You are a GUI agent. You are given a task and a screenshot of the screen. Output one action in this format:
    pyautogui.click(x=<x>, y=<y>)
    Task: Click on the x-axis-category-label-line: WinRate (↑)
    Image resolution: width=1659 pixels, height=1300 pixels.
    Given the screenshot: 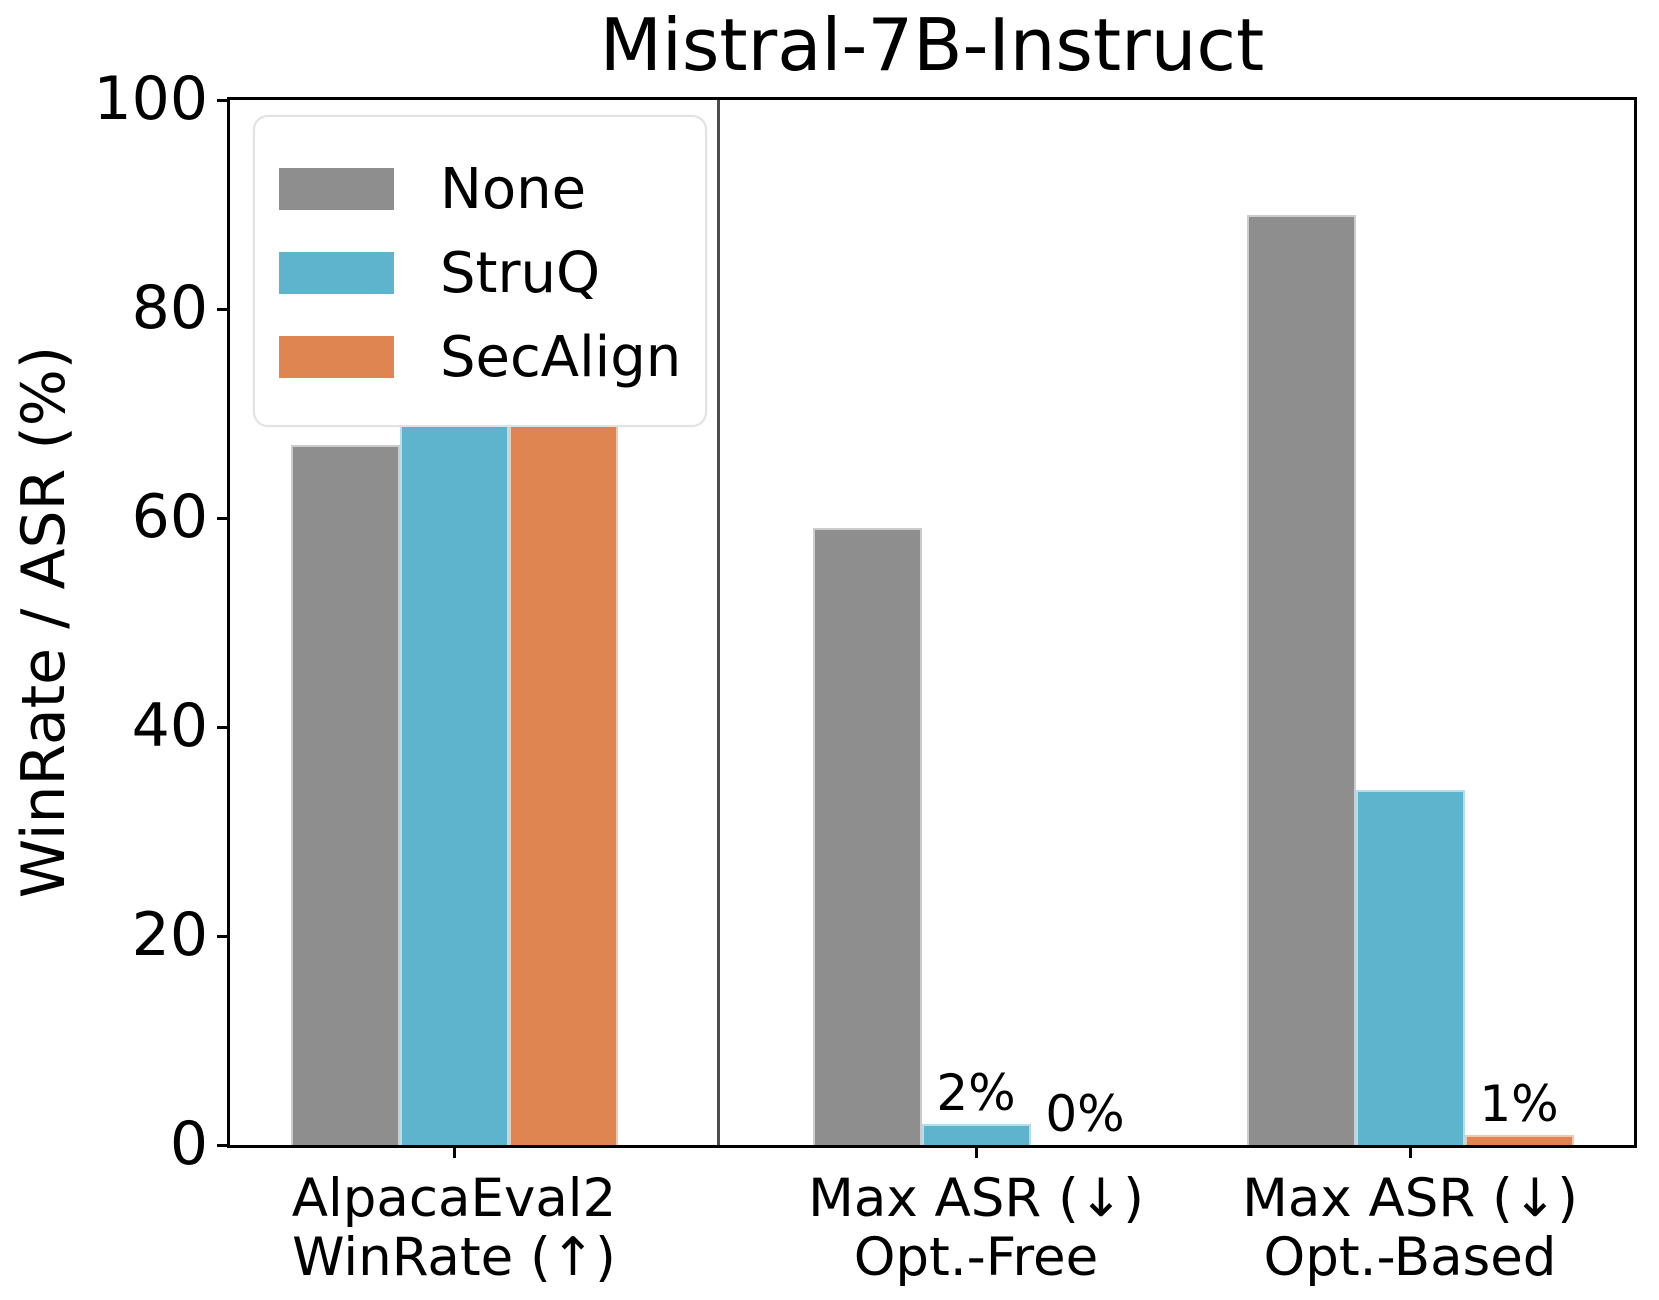 What is the action you would take?
    pyautogui.click(x=454, y=1257)
    